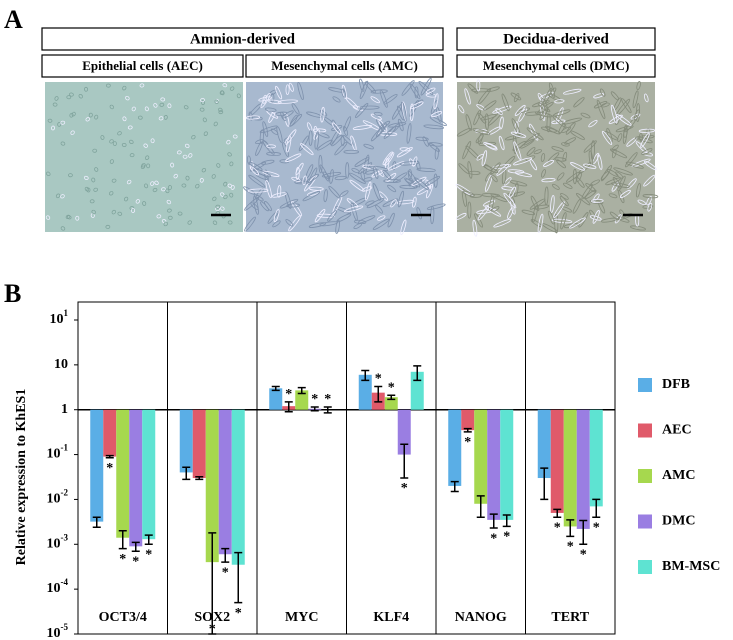 The image size is (733, 640). Describe the element at coordinates (678, 475) in the screenshot. I see `legend-label: AMC` at that location.